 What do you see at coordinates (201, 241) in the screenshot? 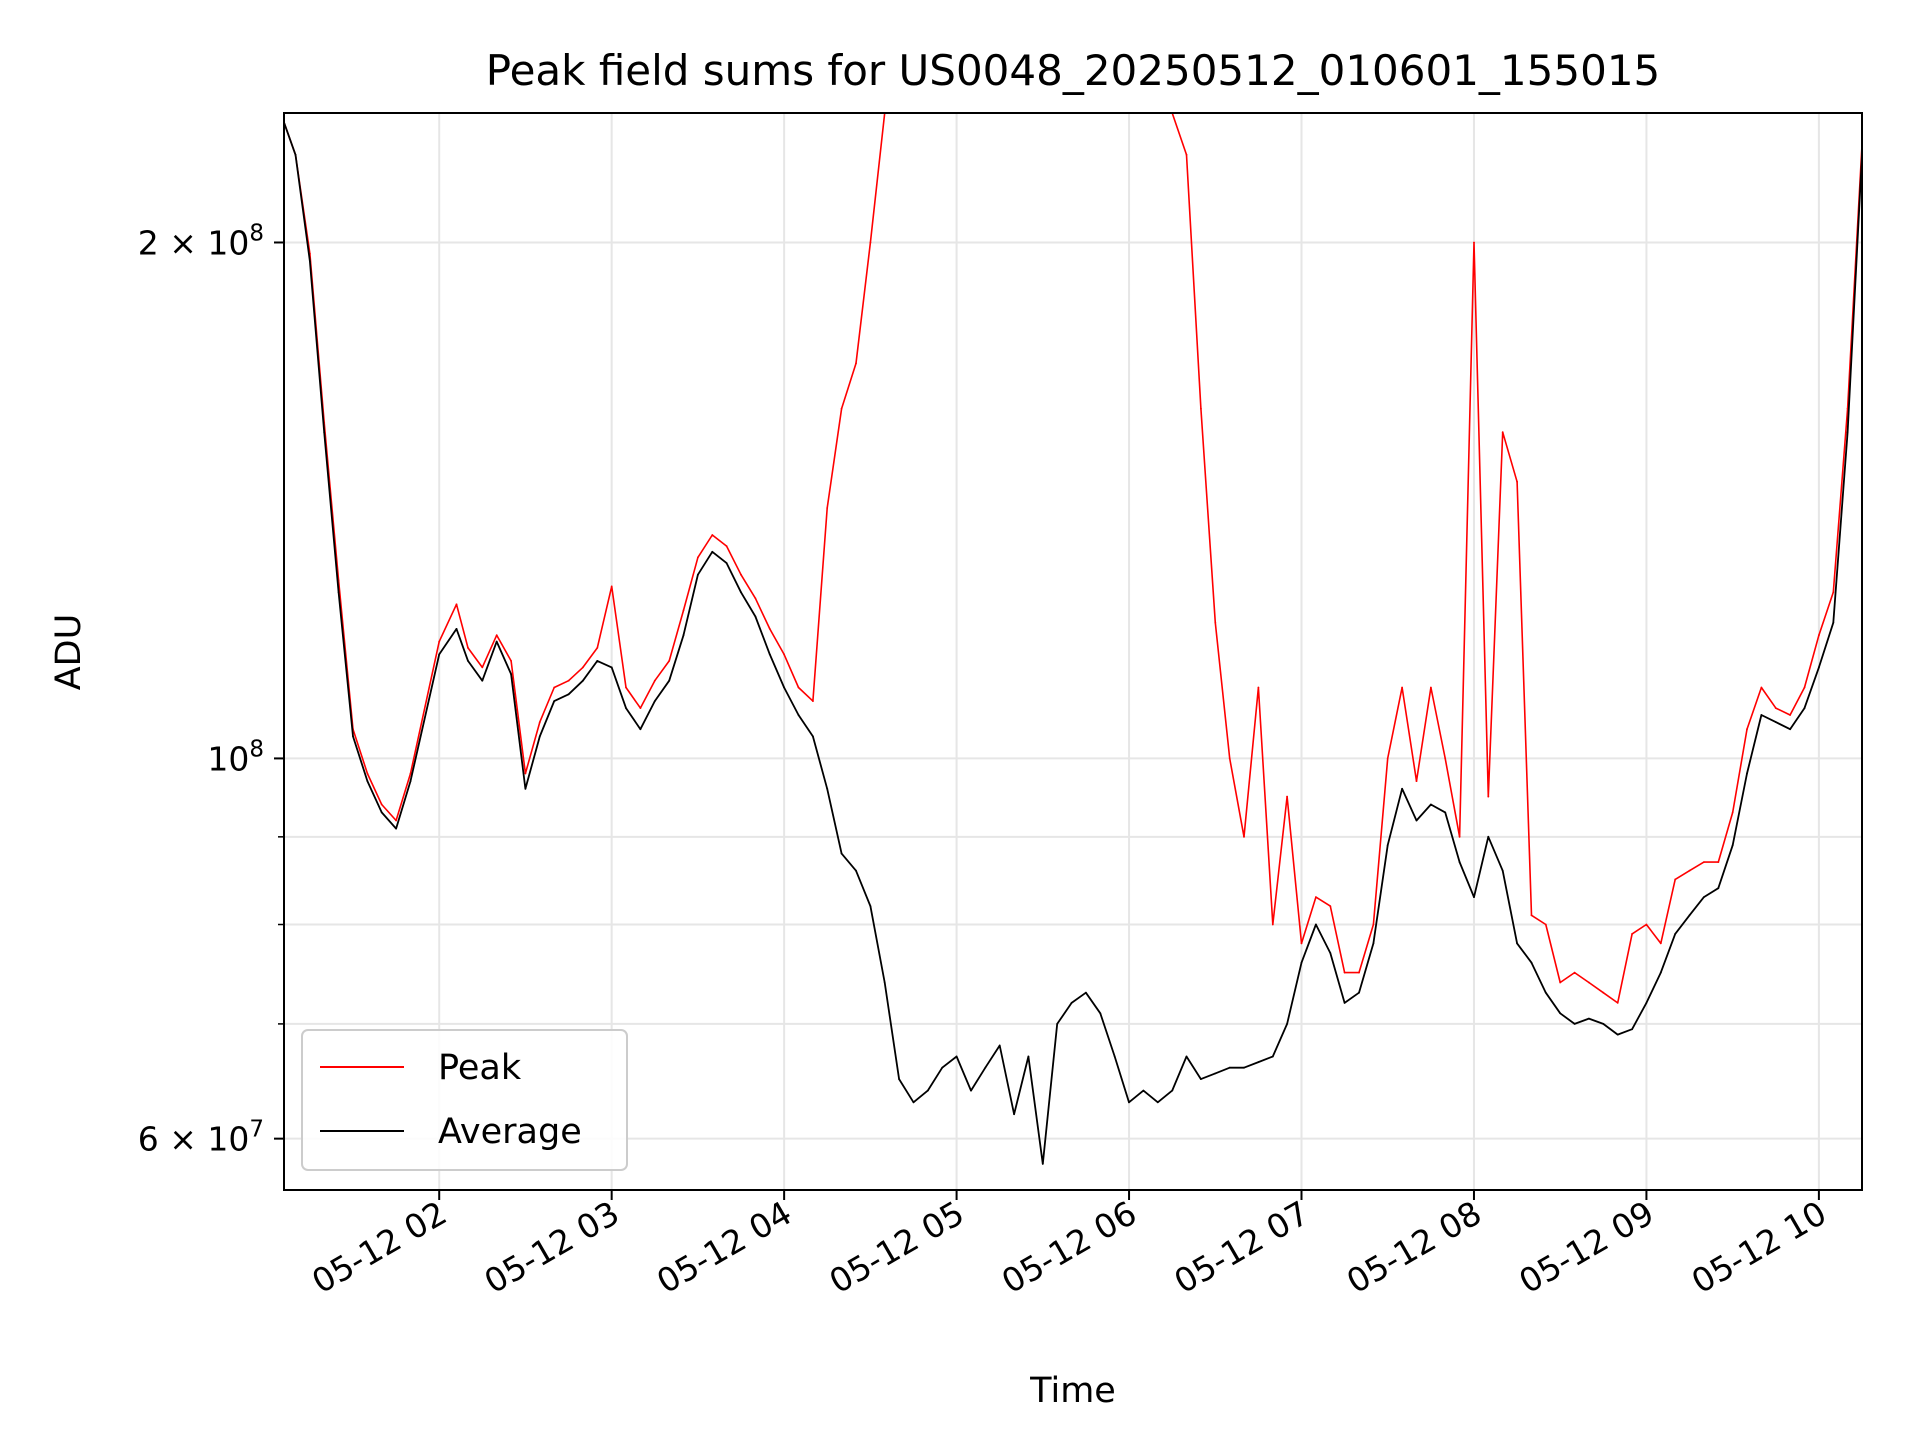
I see `y-tick-label: 2 × 108` at bounding box center [201, 241].